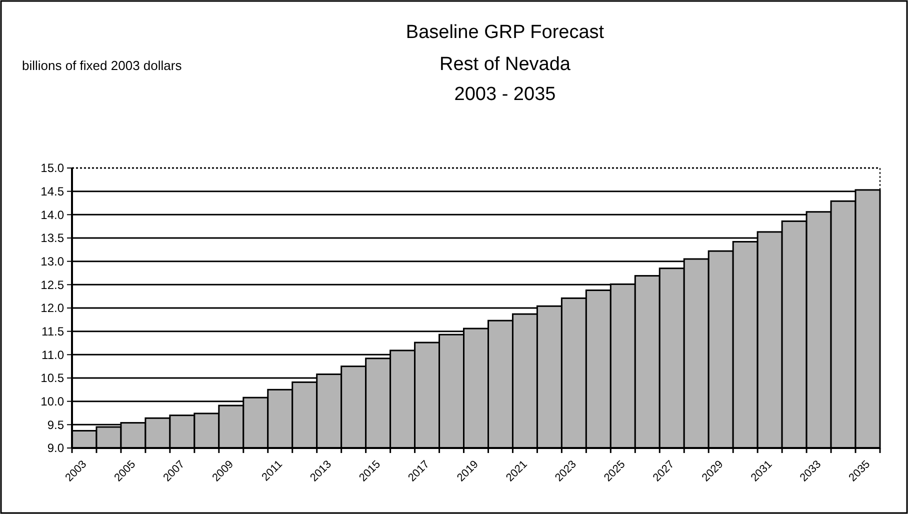  What do you see at coordinates (52, 215) in the screenshot?
I see `y-tick-label: 14.0` at bounding box center [52, 215].